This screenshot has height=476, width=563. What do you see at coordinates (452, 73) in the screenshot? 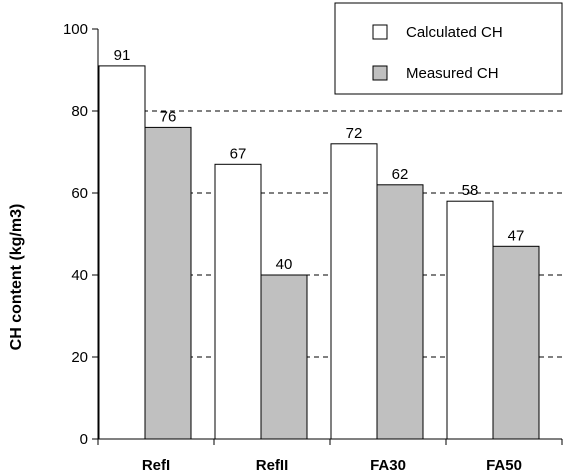
I see `legend-label-series-2: Measured CH` at bounding box center [452, 73].